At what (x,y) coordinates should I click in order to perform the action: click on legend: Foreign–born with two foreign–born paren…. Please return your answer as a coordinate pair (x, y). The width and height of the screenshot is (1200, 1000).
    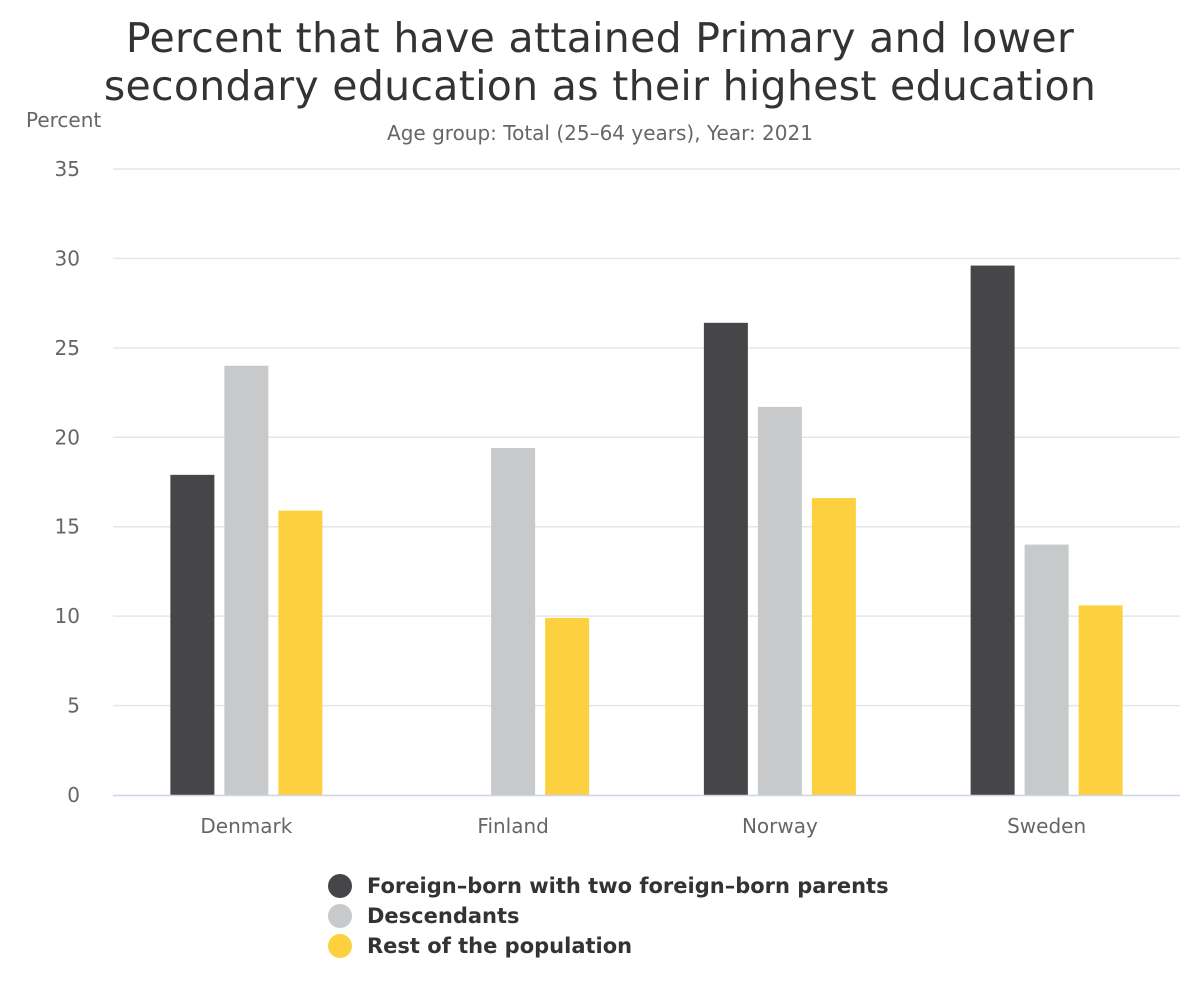
    Looking at the image, I should click on (608, 916).